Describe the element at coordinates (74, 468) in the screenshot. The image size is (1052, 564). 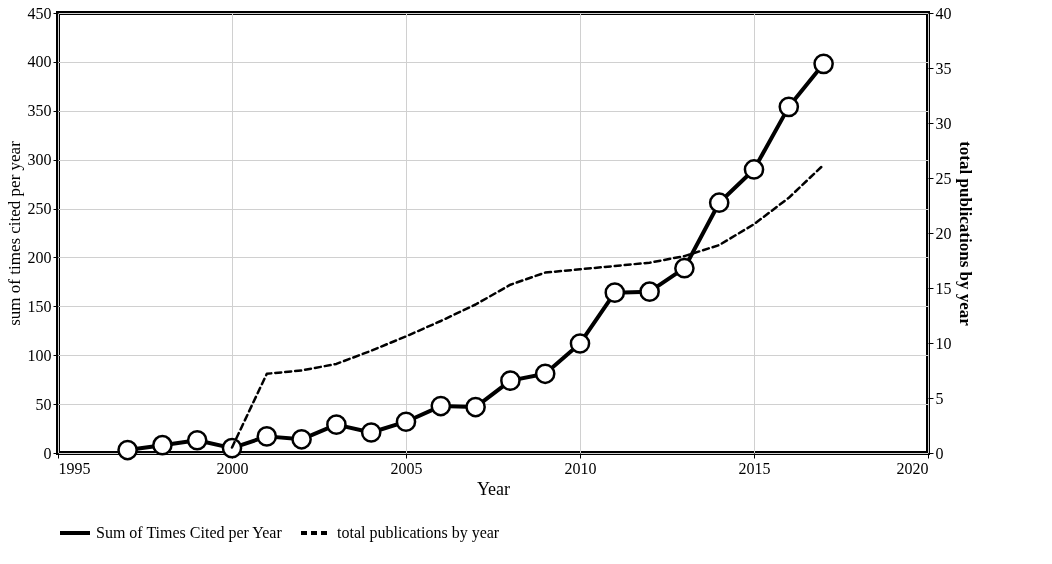
I see `x-tick-label: 1995` at that location.